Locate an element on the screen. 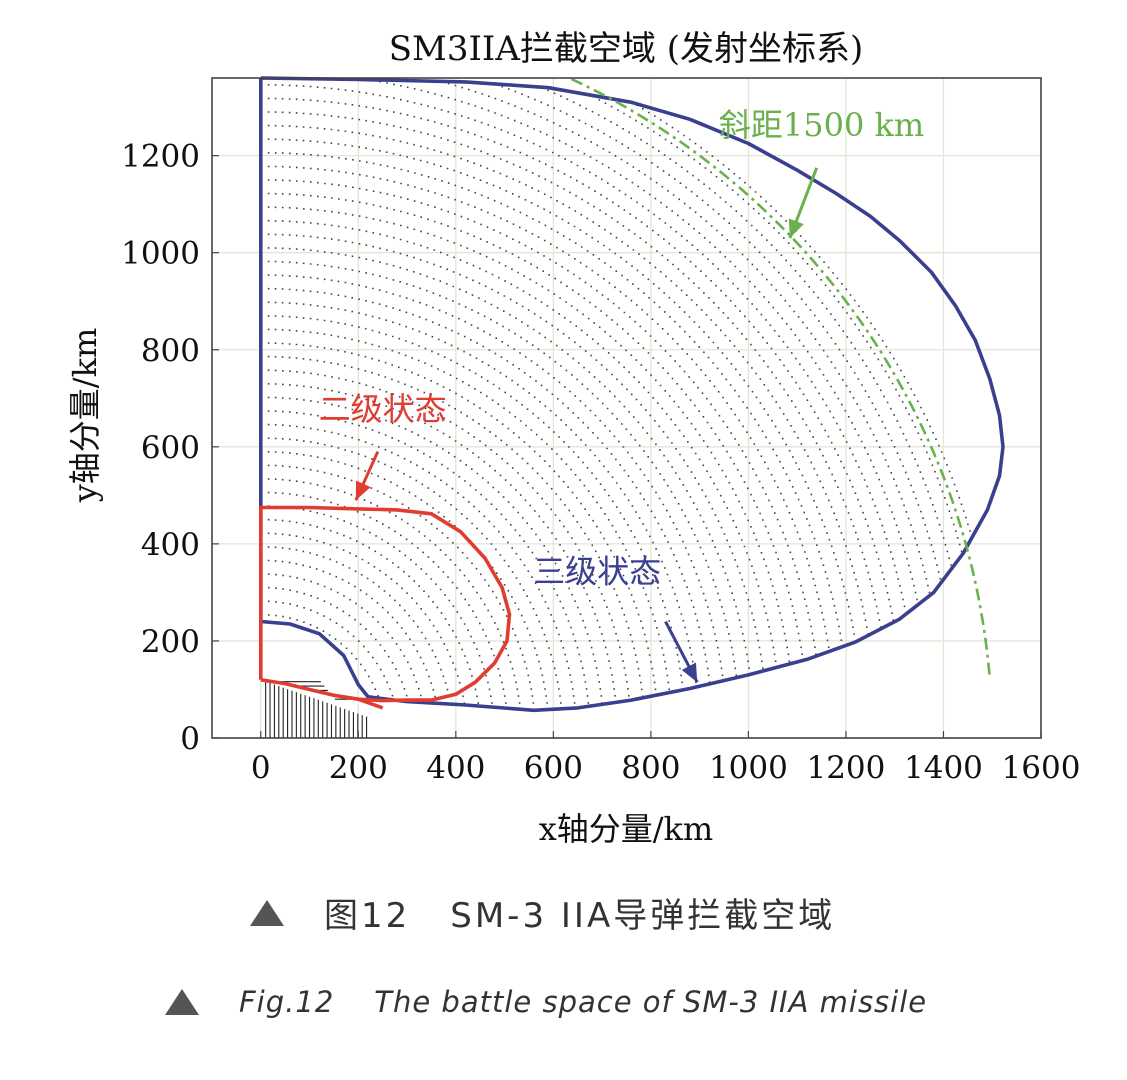 This screenshot has width=1127, height=1080. caption-cn-text: SM-3 IIA导弹拦截空域 is located at coordinates (643, 916).